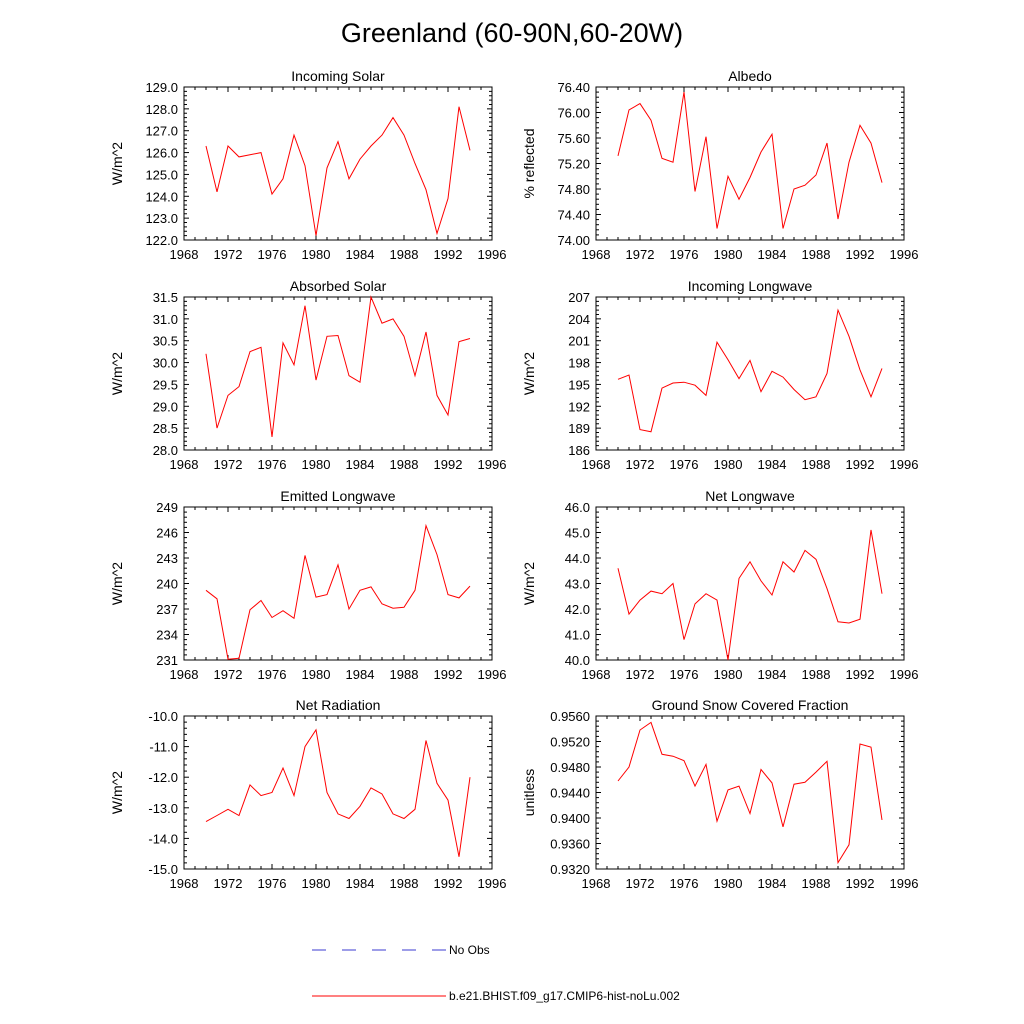 The image size is (1024, 1024). I want to click on y-tick-label: 195, so click(579, 384).